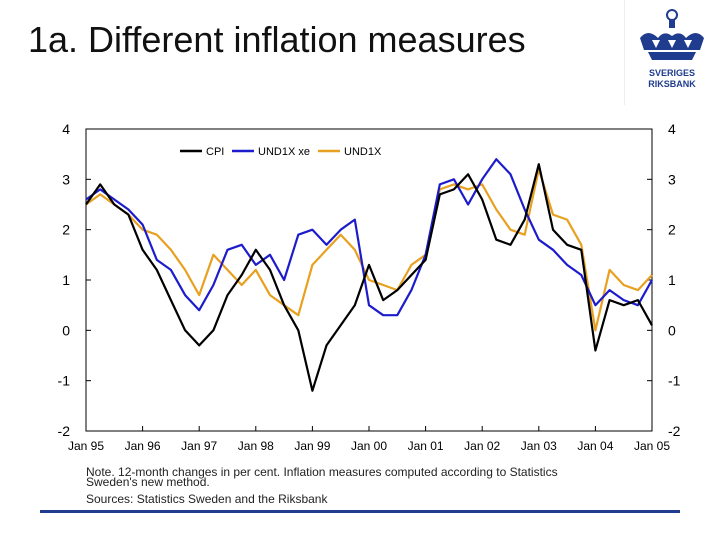 The width and height of the screenshot is (720, 540). What do you see at coordinates (64, 381) in the screenshot?
I see `y-tick-label-left: -1` at bounding box center [64, 381].